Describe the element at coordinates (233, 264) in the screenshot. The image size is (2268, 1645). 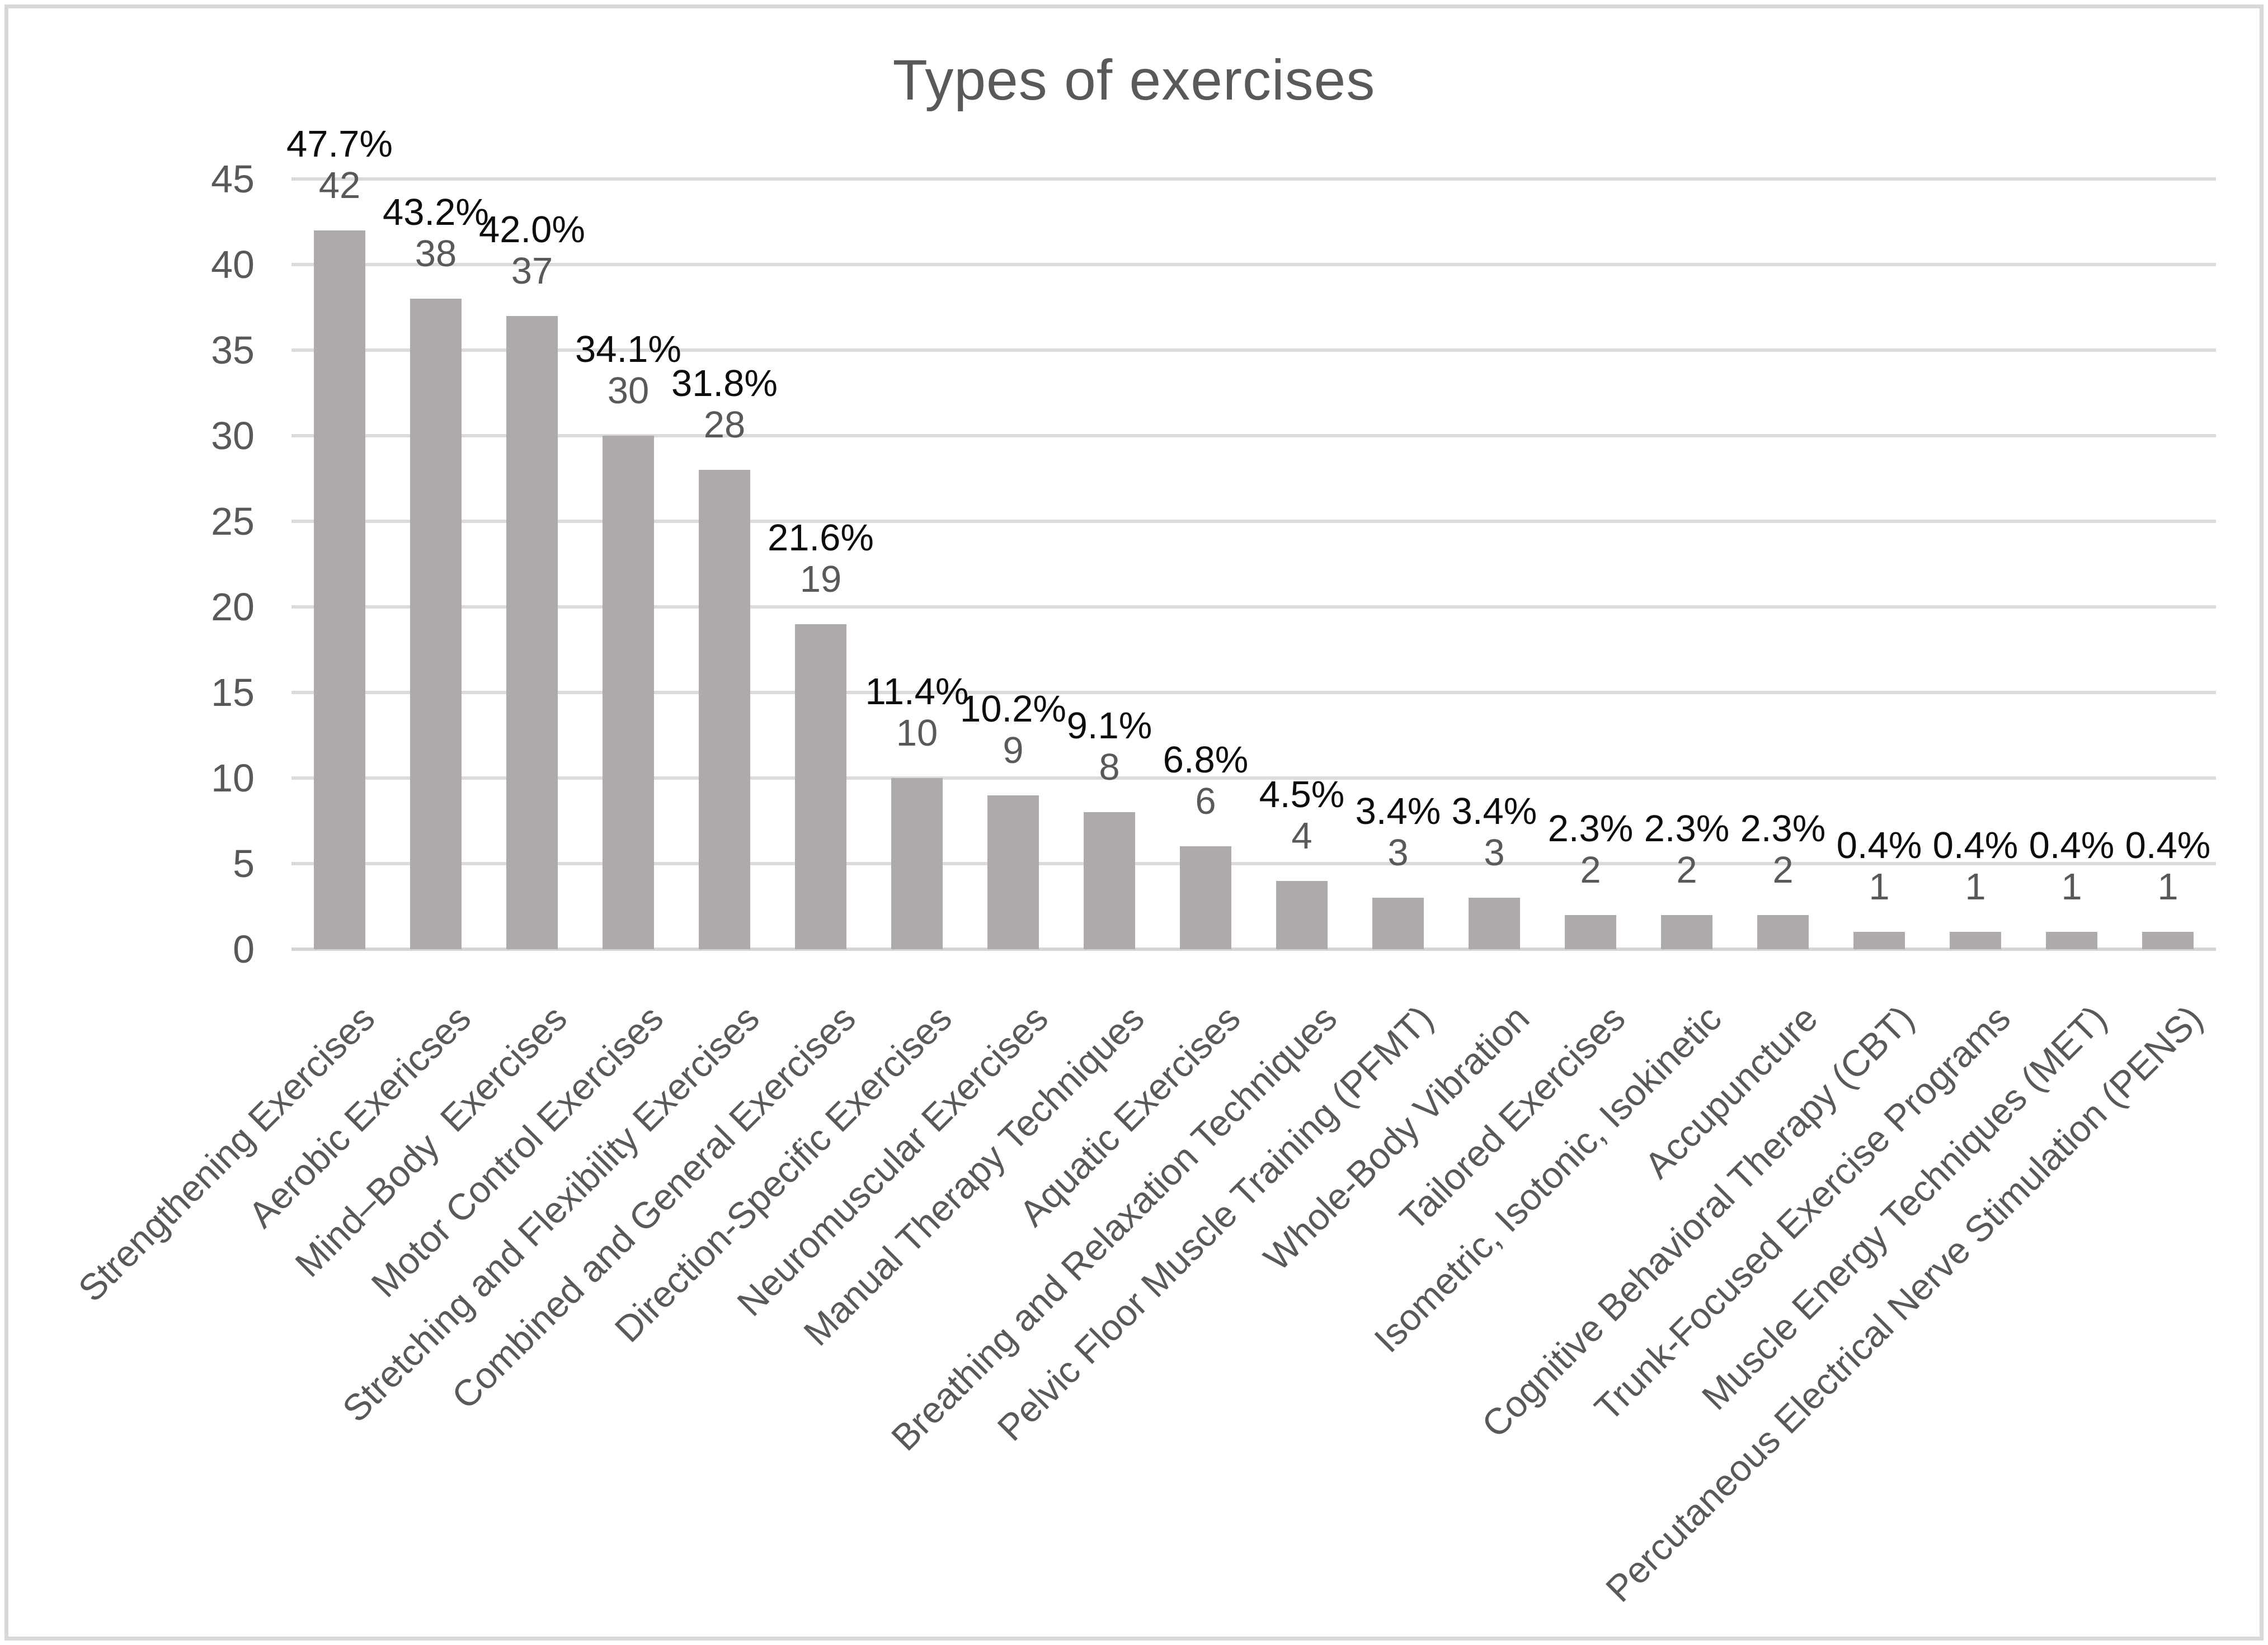
I see `y-axis-tick-label: 40` at that location.